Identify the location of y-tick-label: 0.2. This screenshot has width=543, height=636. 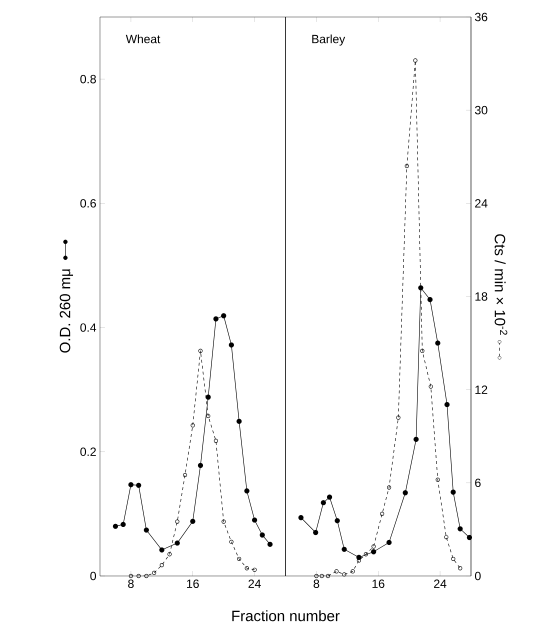
(88, 452).